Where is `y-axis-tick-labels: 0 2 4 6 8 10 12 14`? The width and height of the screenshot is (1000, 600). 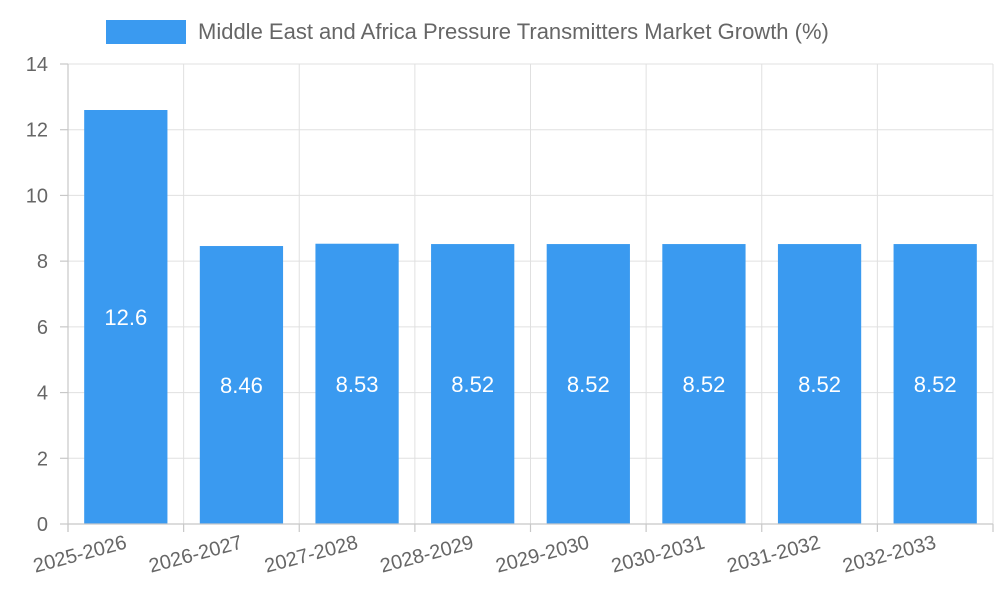
y-axis-tick-labels: 0 2 4 6 8 10 12 14 is located at coordinates (37, 295).